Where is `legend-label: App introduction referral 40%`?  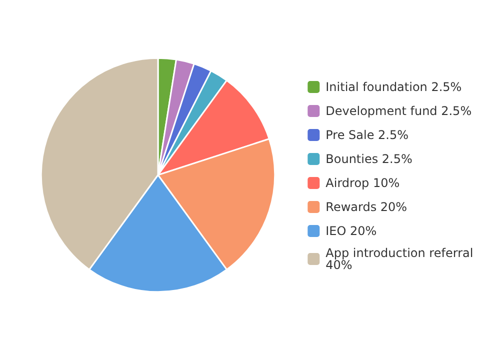
legend-label: App introduction referral 40% is located at coordinates (402, 259).